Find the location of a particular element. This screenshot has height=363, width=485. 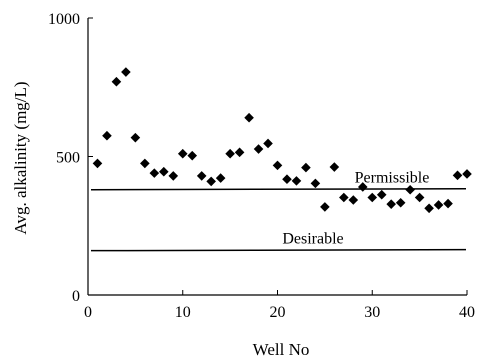

y-tick-label: 1000 is located at coordinates (64, 19).